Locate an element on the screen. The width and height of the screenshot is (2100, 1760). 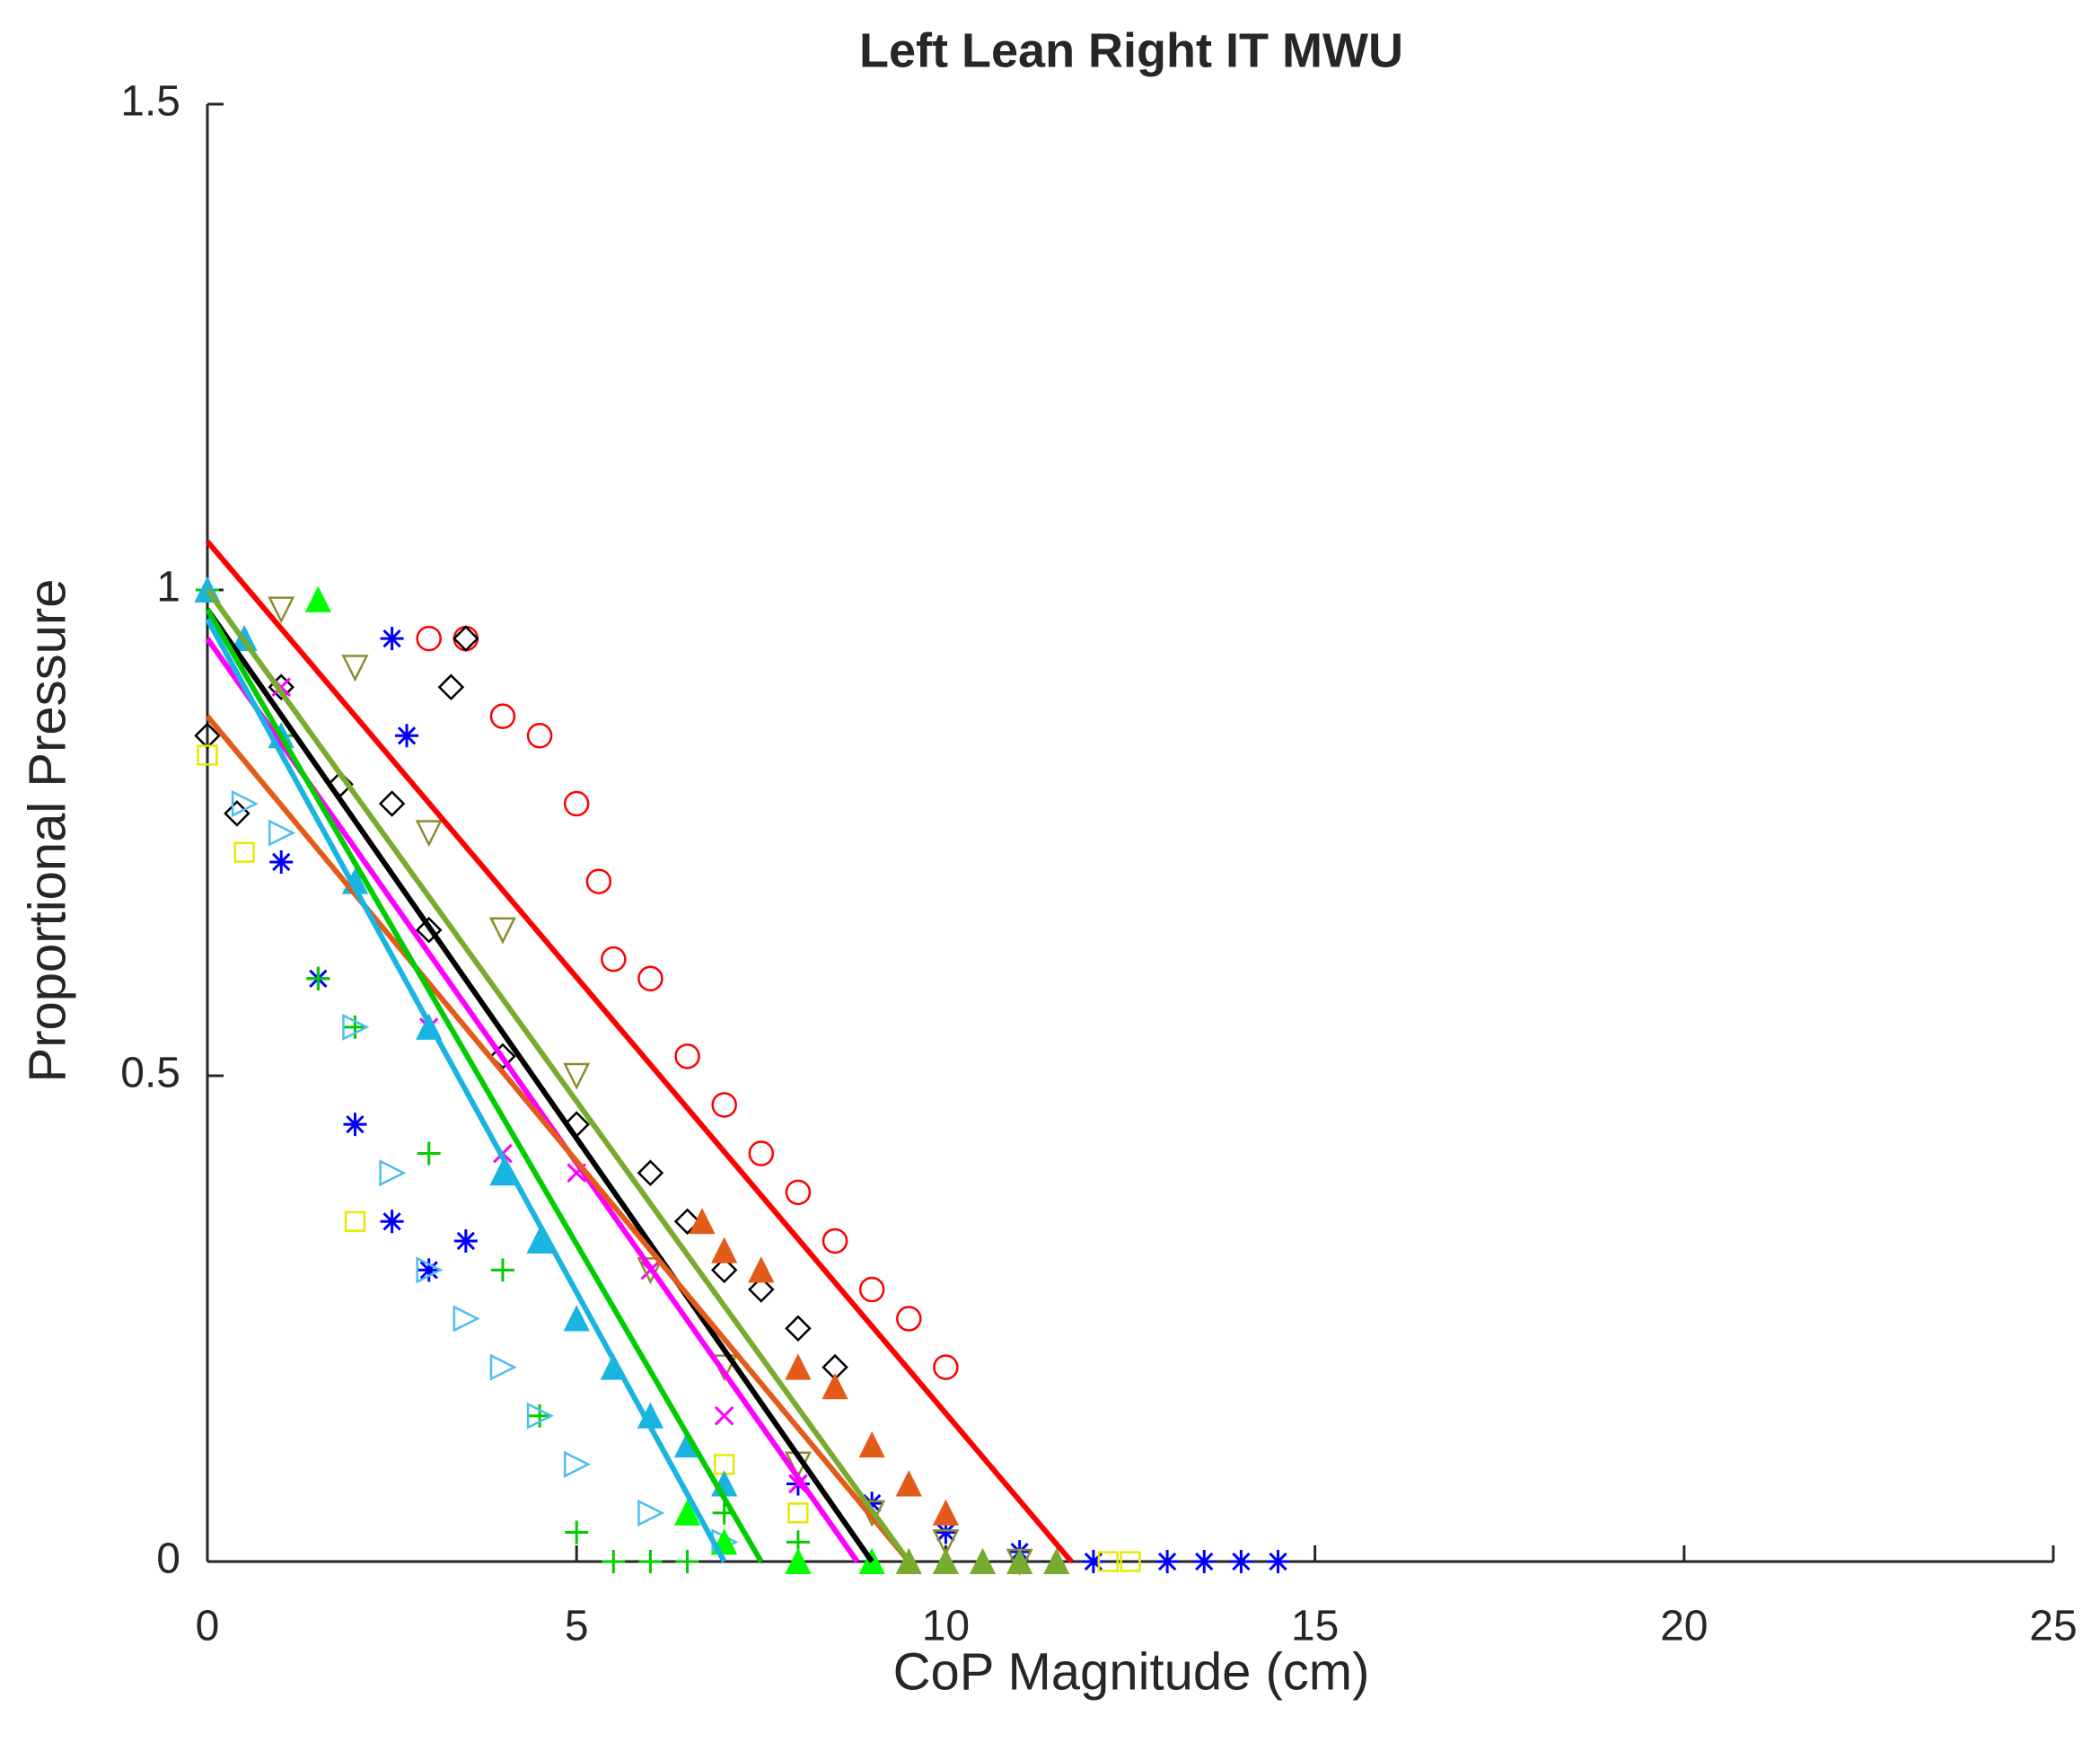
chart-title: Left Lean Right IT MWU is located at coordinates (1131, 50).